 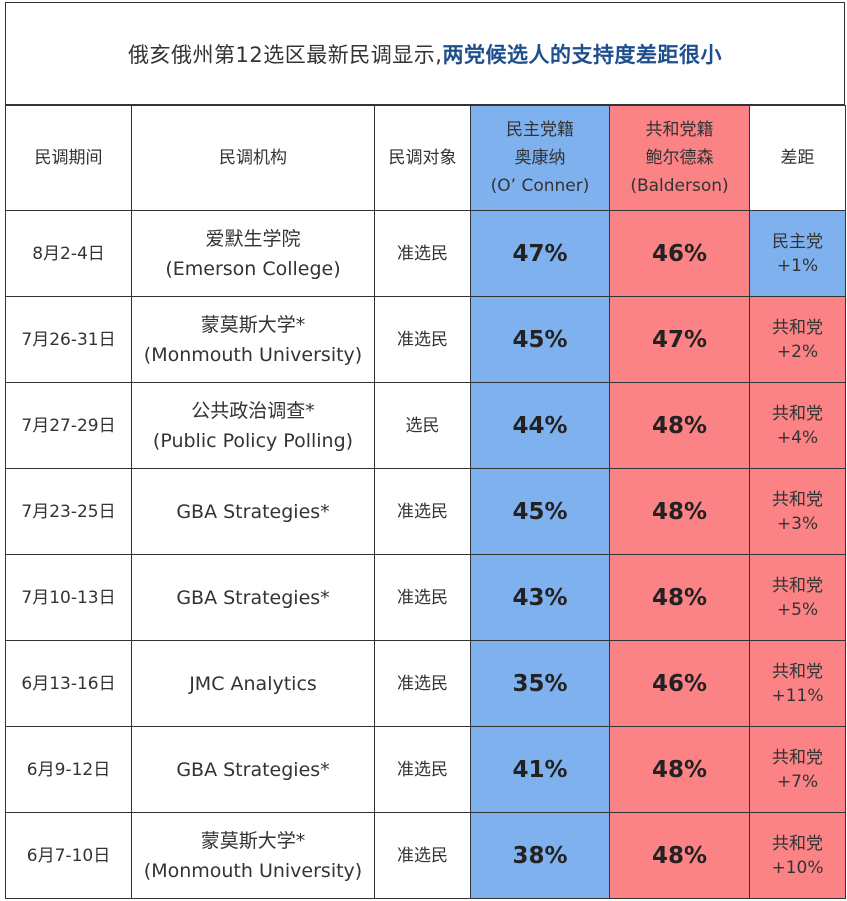 What do you see at coordinates (797, 158) in the screenshot?
I see `header-diff: 差距` at bounding box center [797, 158].